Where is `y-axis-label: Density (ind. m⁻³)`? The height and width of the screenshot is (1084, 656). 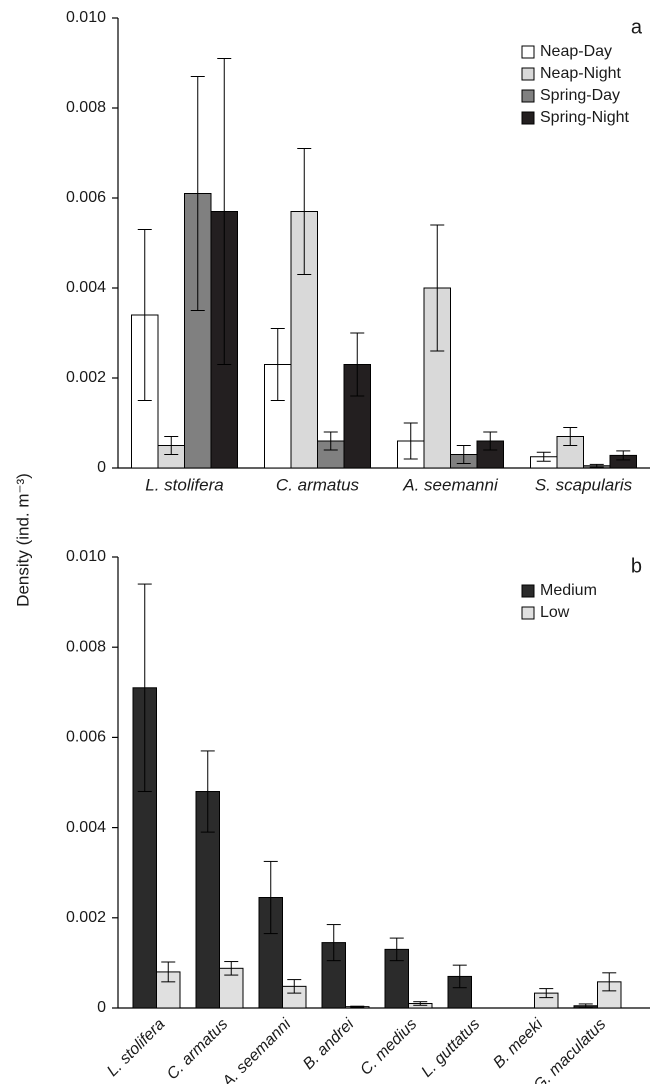 y-axis-label: Density (ind. m⁻³) is located at coordinates (22, 540).